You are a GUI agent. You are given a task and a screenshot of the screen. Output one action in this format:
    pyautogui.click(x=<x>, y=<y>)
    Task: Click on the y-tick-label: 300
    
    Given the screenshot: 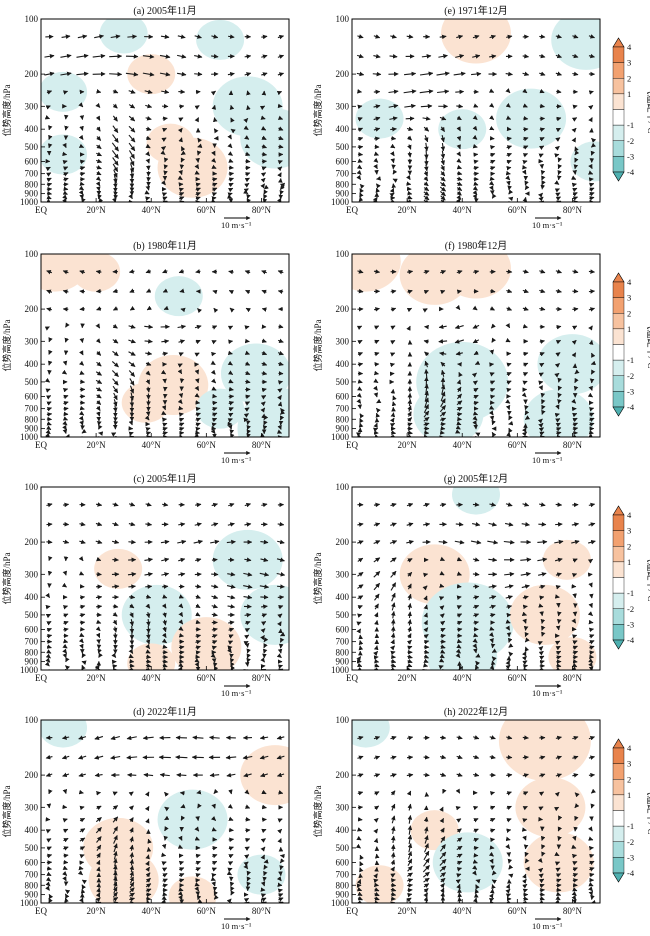 What is the action you would take?
    pyautogui.click(x=343, y=574)
    